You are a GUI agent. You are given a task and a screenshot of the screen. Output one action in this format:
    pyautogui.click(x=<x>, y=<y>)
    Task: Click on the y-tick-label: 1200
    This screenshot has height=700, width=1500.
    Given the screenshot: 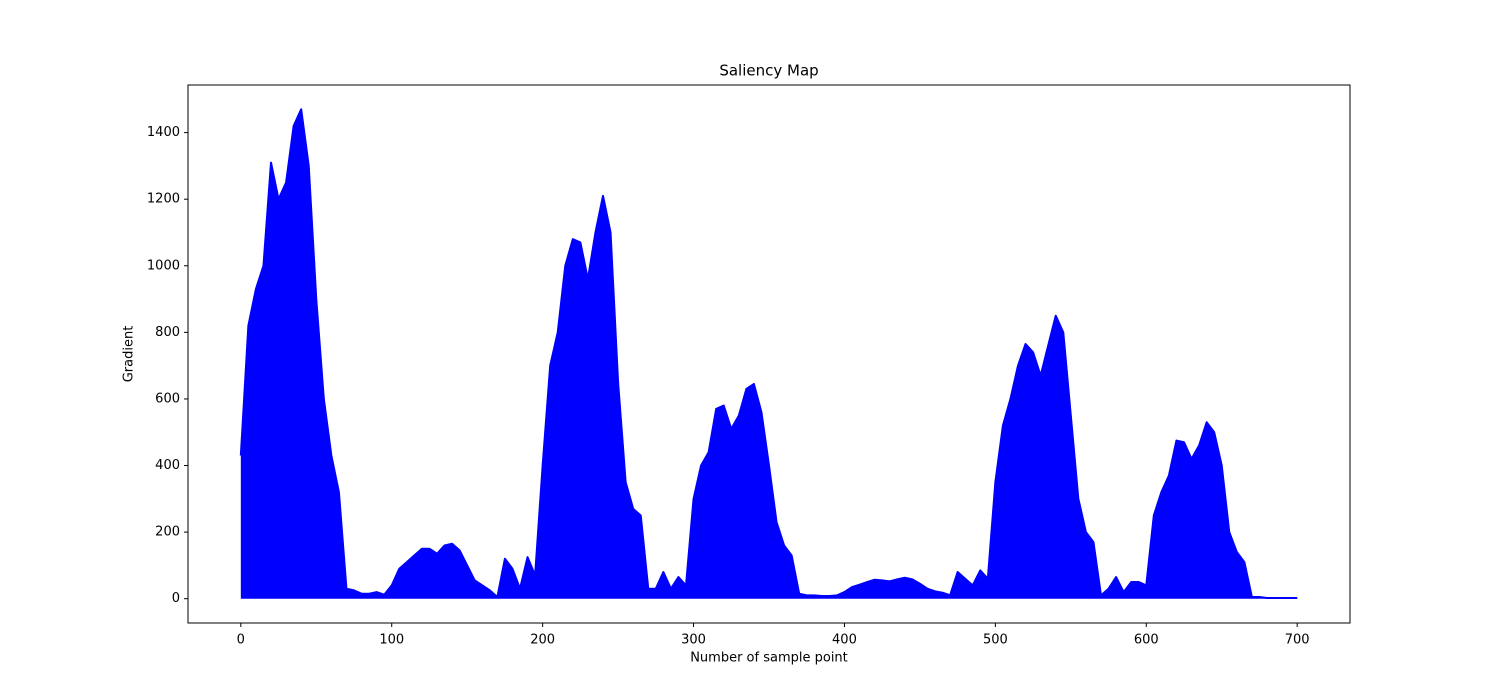 What is the action you would take?
    pyautogui.click(x=163, y=199)
    